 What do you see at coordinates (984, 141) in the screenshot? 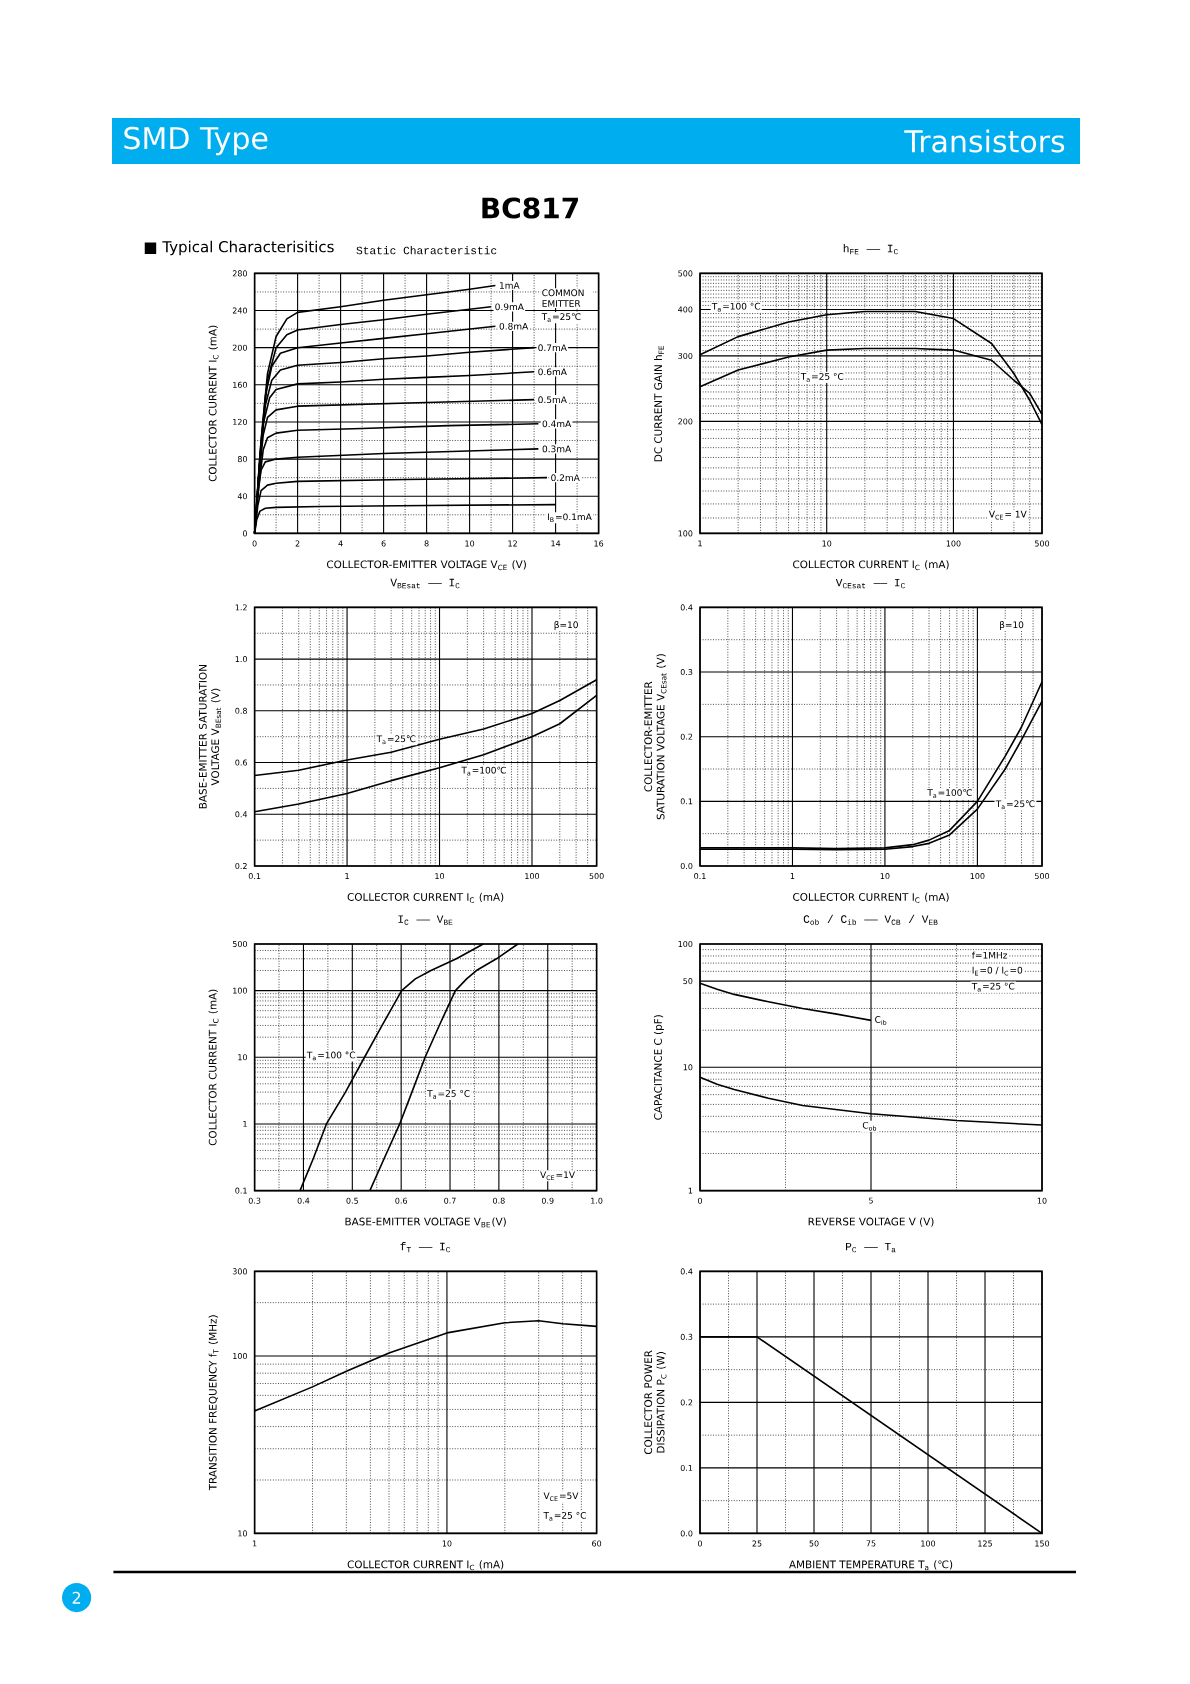
I see `text: Transistors` at bounding box center [984, 141].